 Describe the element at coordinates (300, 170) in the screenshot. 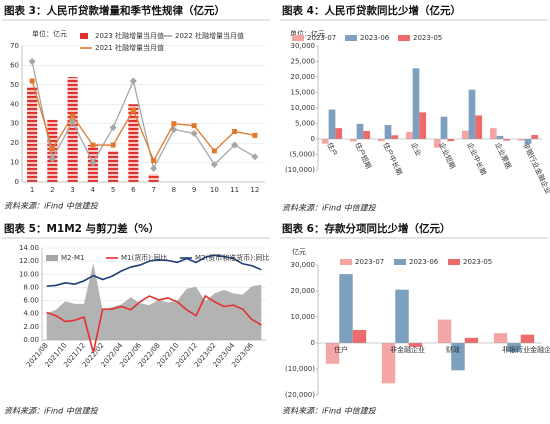

I see `y-tick-label: (10,000)` at that location.